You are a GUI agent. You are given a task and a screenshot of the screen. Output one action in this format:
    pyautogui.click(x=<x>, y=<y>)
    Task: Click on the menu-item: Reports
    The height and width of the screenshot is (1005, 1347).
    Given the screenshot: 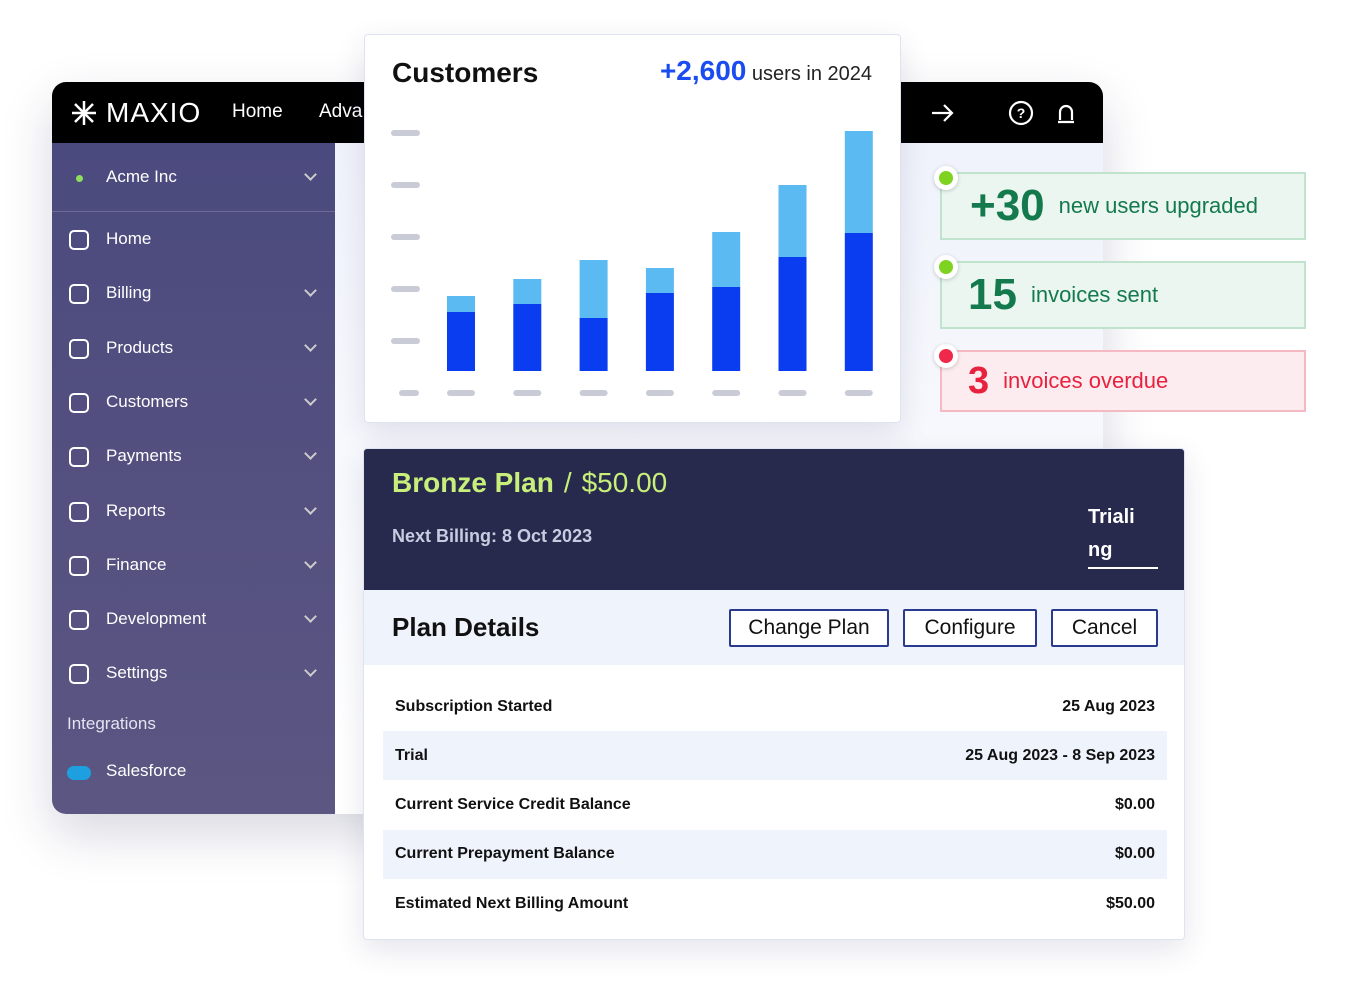 What is the action you would take?
    pyautogui.click(x=136, y=510)
    